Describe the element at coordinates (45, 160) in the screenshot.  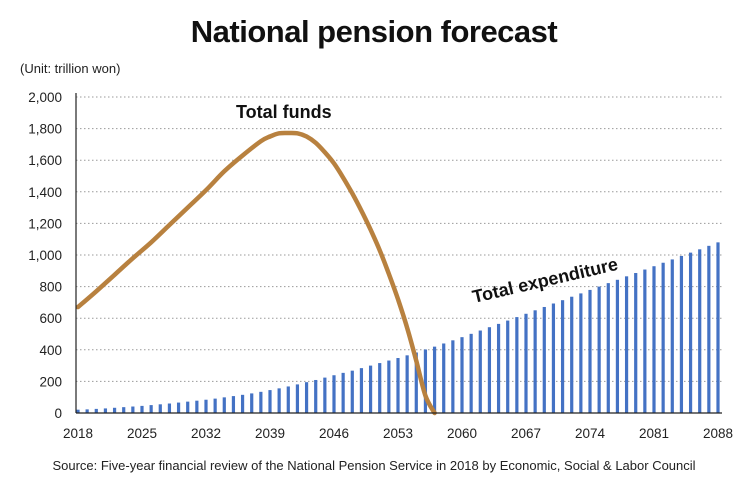
I see `y-tick-label: 1,600` at that location.